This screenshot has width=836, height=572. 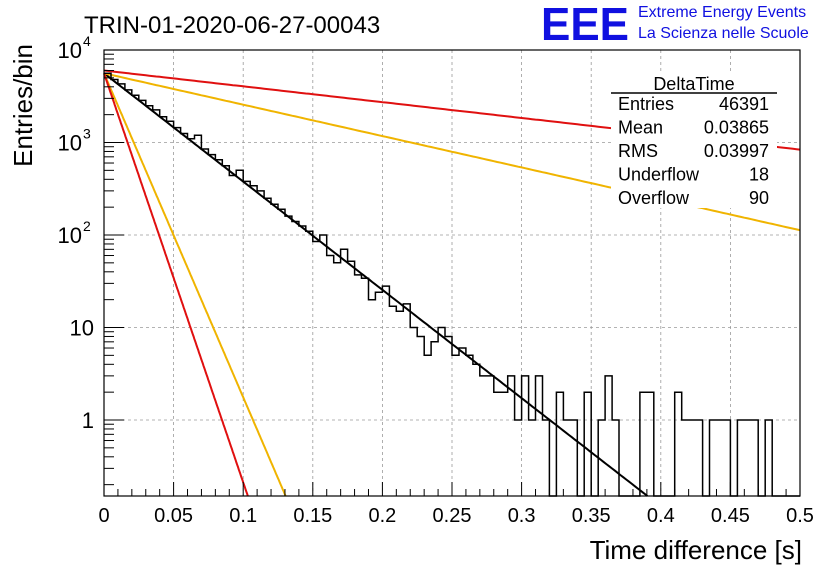 What do you see at coordinates (736, 128) in the screenshot?
I see `stats-value: 0.03865` at bounding box center [736, 128].